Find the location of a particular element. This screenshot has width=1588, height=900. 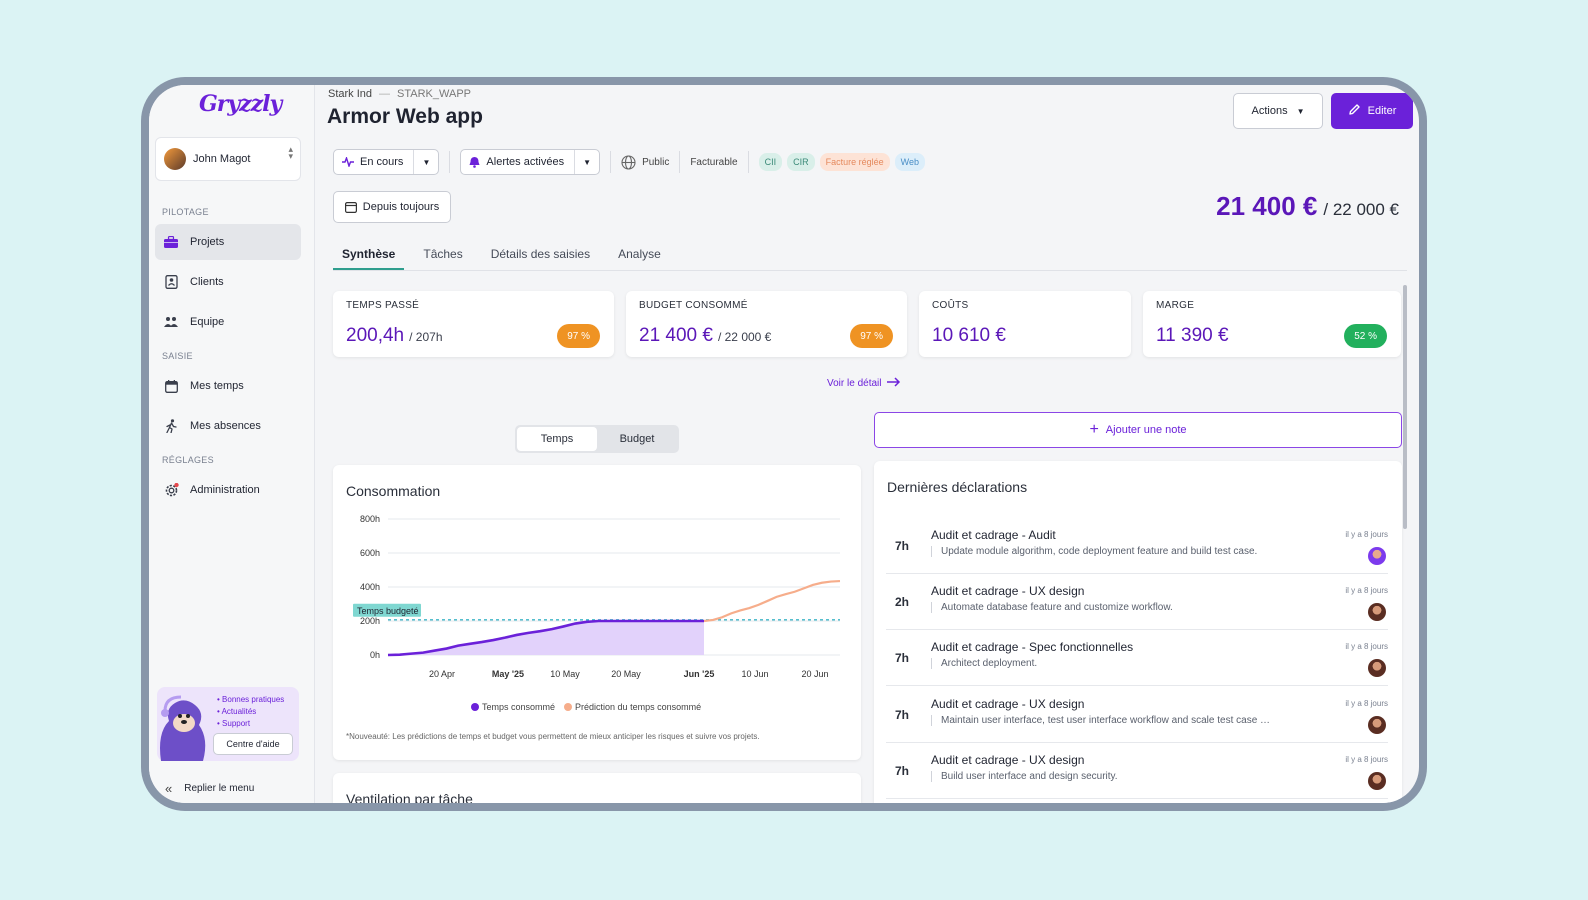

legend-label: Prédiction du temps consommé is located at coordinates (638, 707).